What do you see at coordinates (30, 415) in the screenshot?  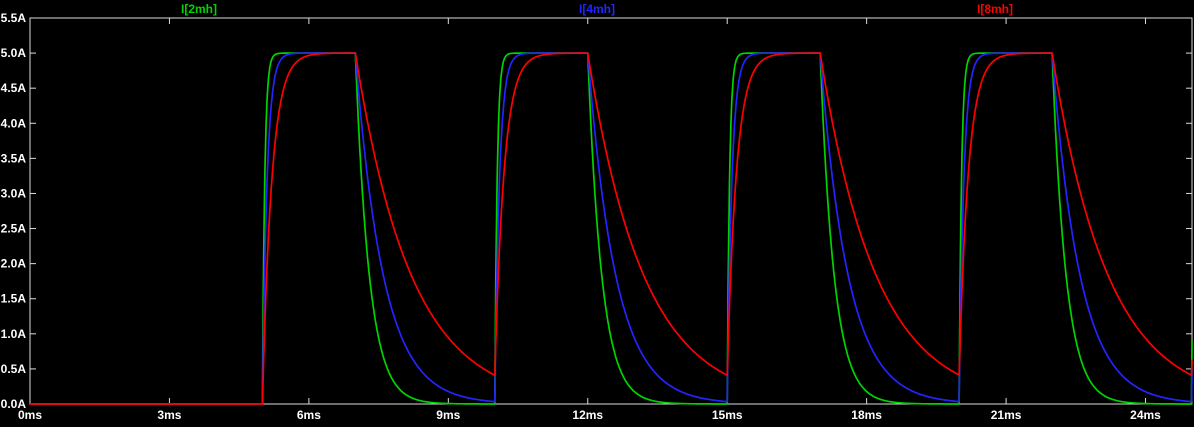 I see `x-axis-tick-label: 0ms` at bounding box center [30, 415].